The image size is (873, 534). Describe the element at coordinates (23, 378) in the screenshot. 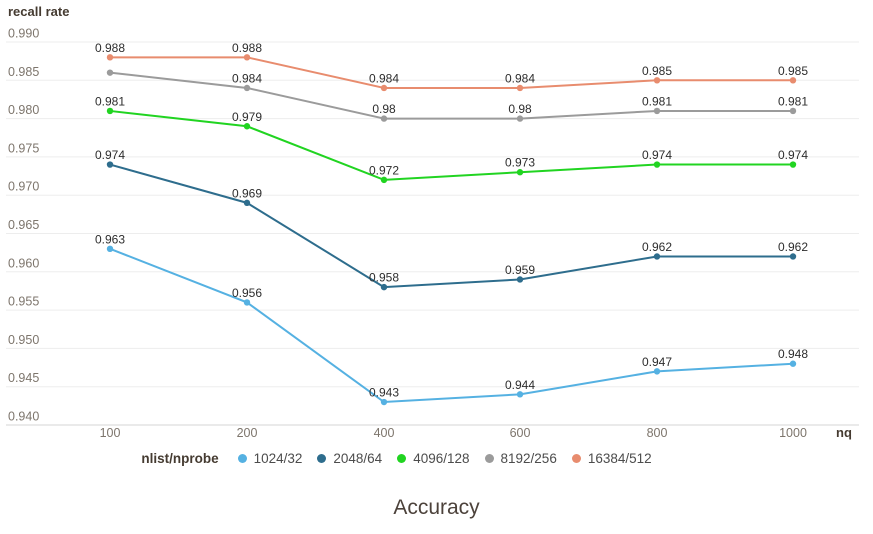

I see `y-tick-label: 0.945` at that location.